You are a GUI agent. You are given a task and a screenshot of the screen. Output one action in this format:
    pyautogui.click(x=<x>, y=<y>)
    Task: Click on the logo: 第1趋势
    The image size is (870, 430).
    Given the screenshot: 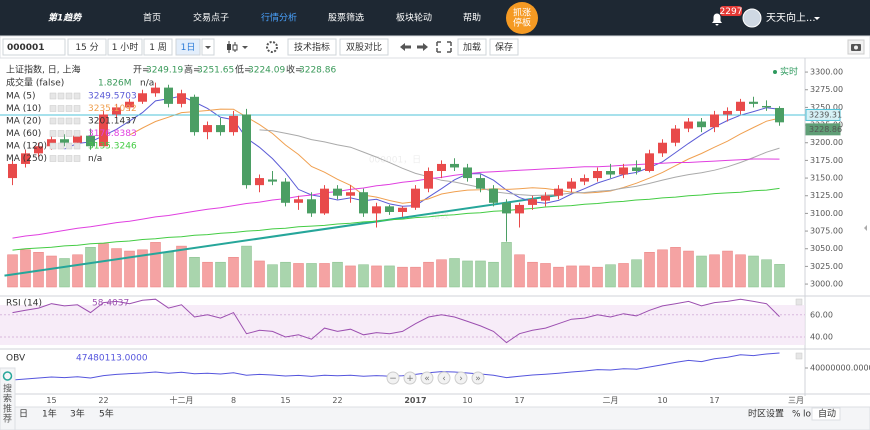 What is the action you would take?
    pyautogui.click(x=65, y=18)
    